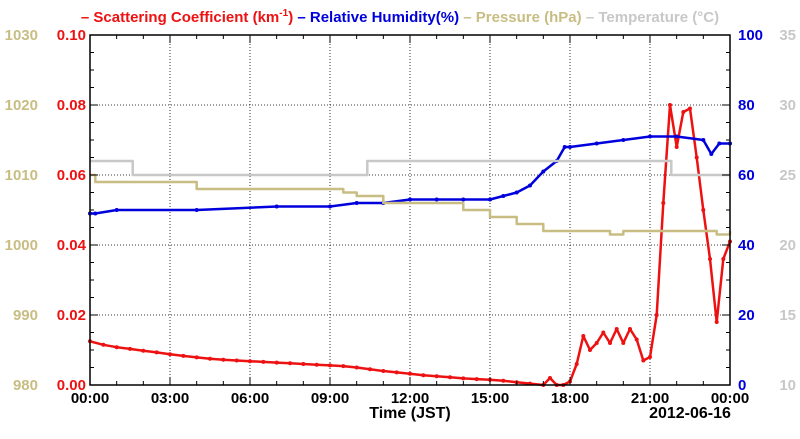 The image size is (800, 439). Describe the element at coordinates (290, 17) in the screenshot. I see `legend-entry-suffix: )` at that location.